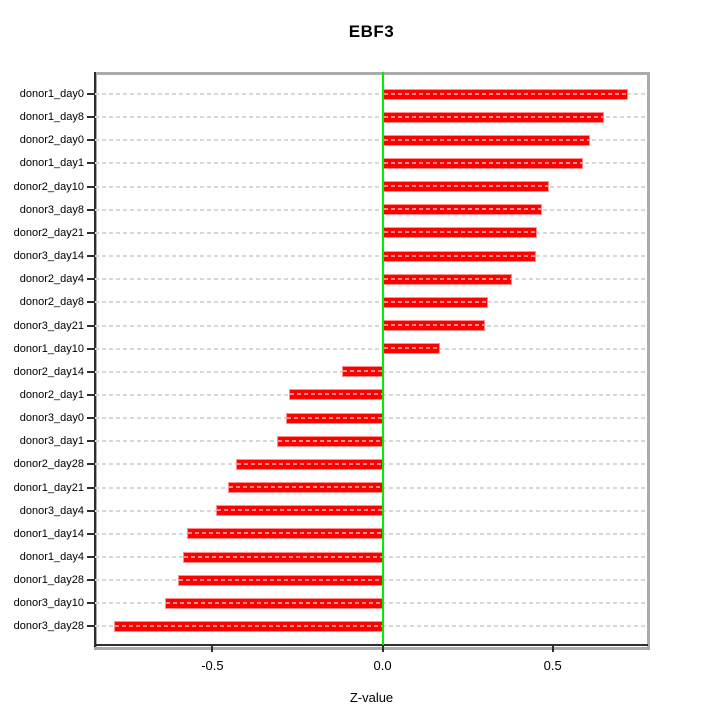  Describe the element at coordinates (48, 533) in the screenshot. I see `category-label: donor1_day14` at that location.